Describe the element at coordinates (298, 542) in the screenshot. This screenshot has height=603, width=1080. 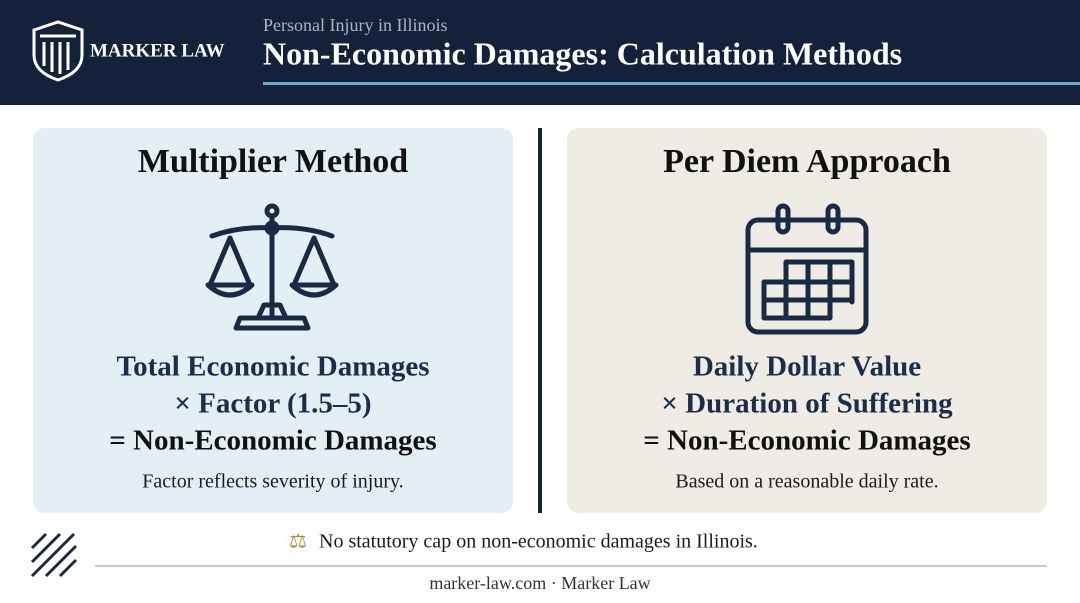
I see `note-icon: ⚖` at that location.